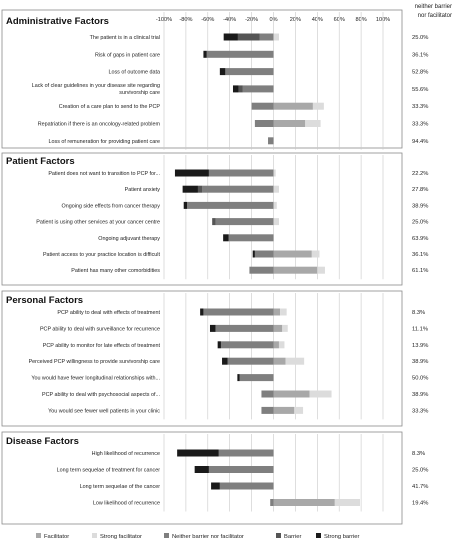  I want to click on neutral-percentage-label: 13.9%, so click(420, 346).